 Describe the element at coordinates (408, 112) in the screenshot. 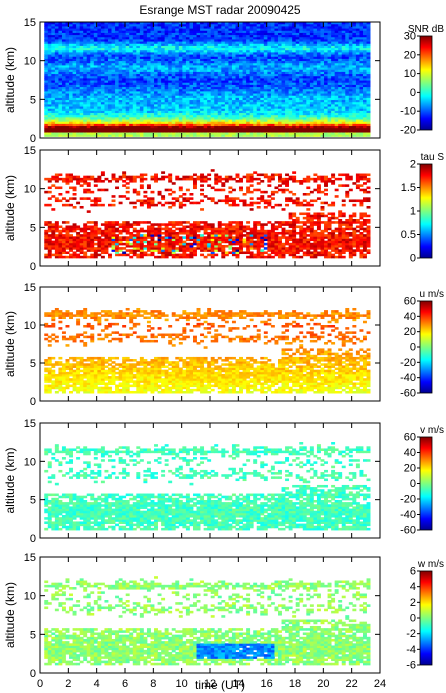

I see `colorbar-tick-label: -10` at that location.